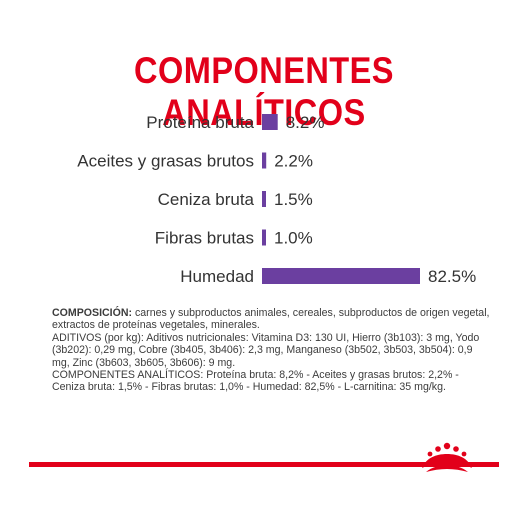  What do you see at coordinates (305, 122) in the screenshot?
I see `value-label: 8.2%` at bounding box center [305, 122].